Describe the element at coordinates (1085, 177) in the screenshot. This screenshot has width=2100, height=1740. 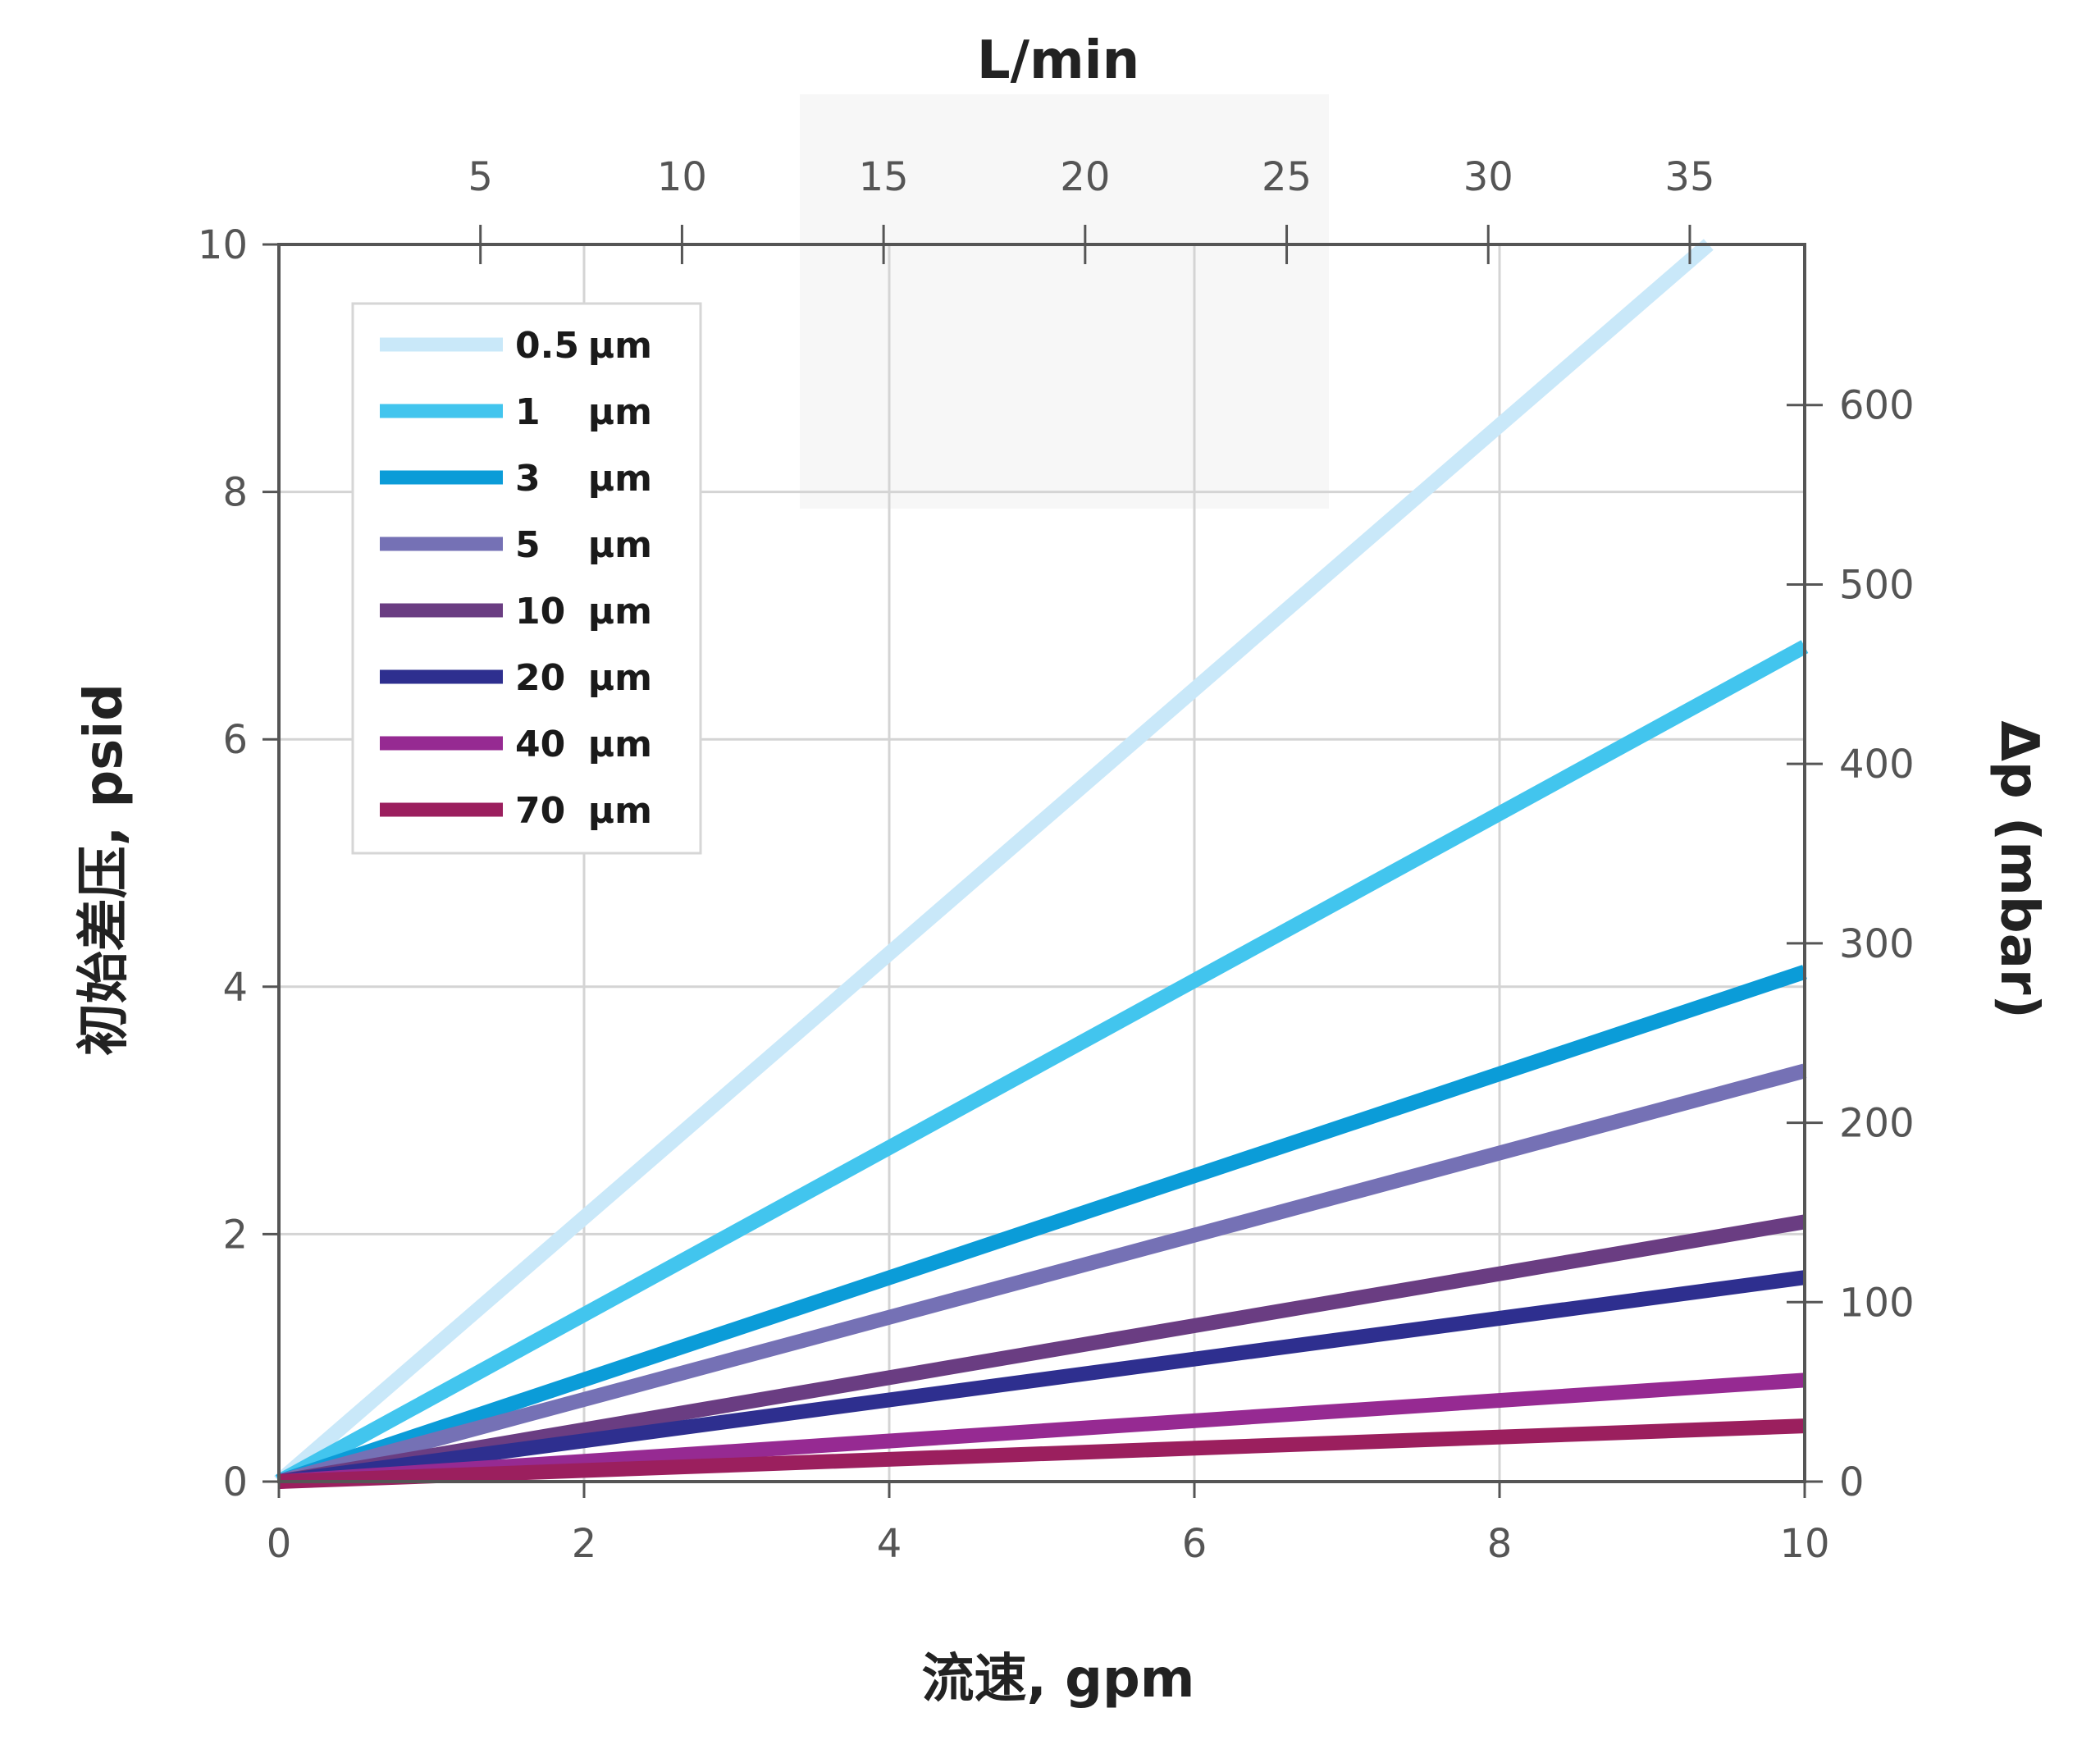
I see `top-tick-label: 20` at that location.